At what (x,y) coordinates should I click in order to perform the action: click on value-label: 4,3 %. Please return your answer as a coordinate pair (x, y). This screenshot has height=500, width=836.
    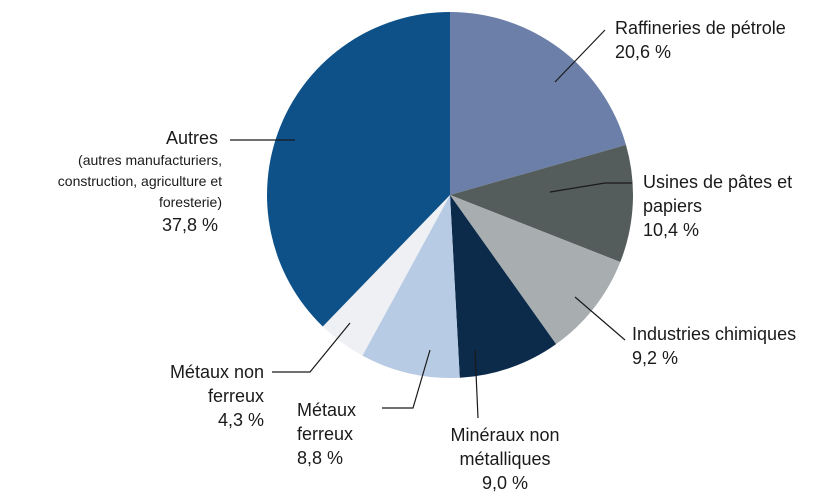
    Looking at the image, I should click on (240, 420).